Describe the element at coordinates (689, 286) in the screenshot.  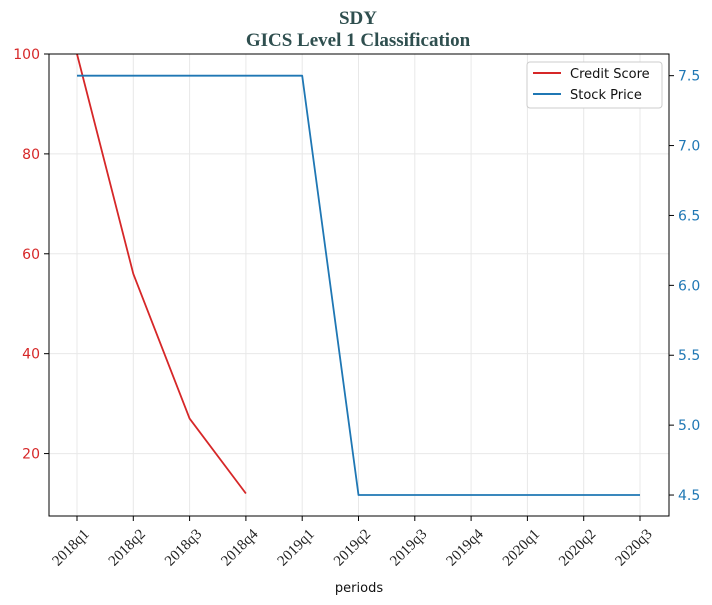
I see `right-y-tick-label: 6.0` at that location.